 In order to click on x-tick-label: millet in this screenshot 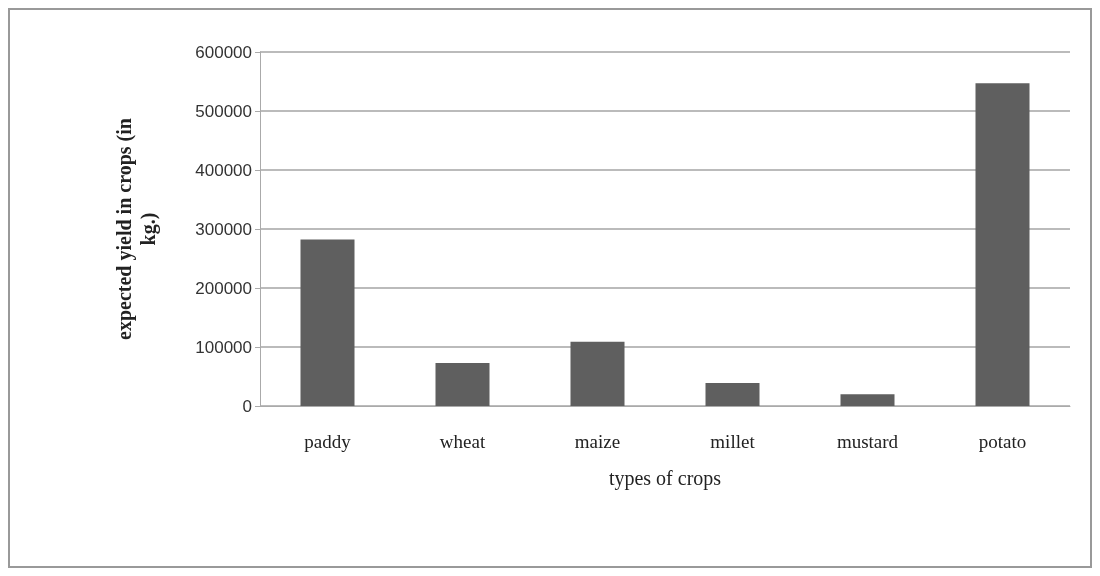, I will do `click(733, 441)`.